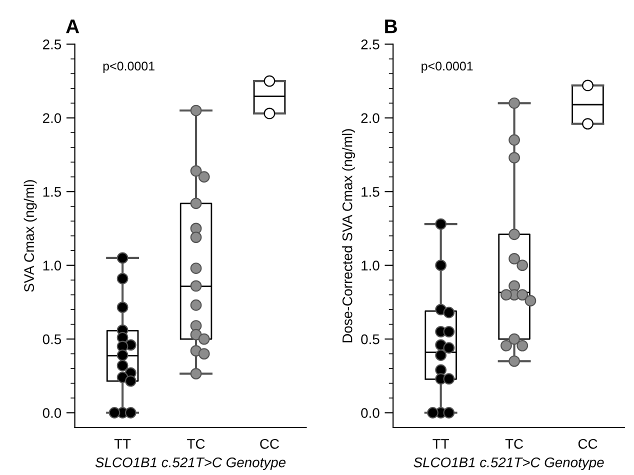 The image size is (634, 475). I want to click on y-axis-title: Dose-Corrected SVA Cmax (ng/ml), so click(349, 235).